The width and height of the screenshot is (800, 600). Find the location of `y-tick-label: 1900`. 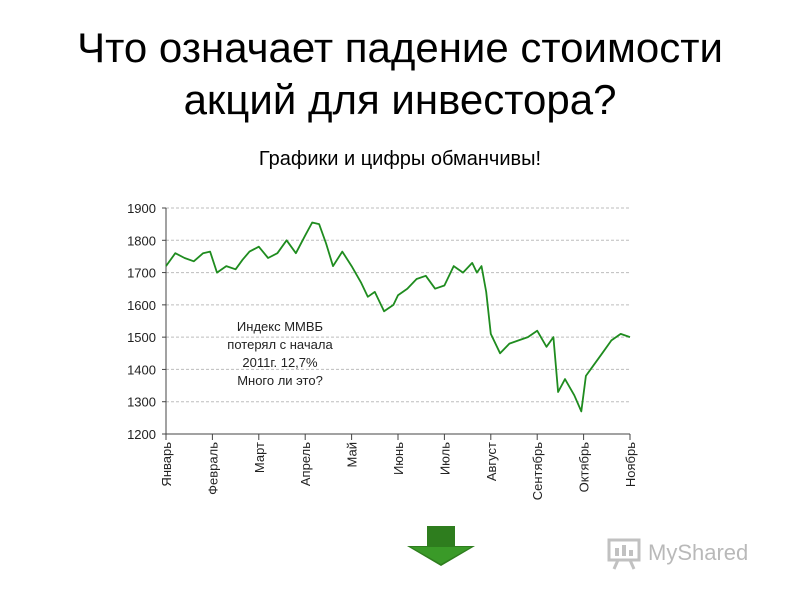

y-tick-label: 1900 is located at coordinates (141, 208).